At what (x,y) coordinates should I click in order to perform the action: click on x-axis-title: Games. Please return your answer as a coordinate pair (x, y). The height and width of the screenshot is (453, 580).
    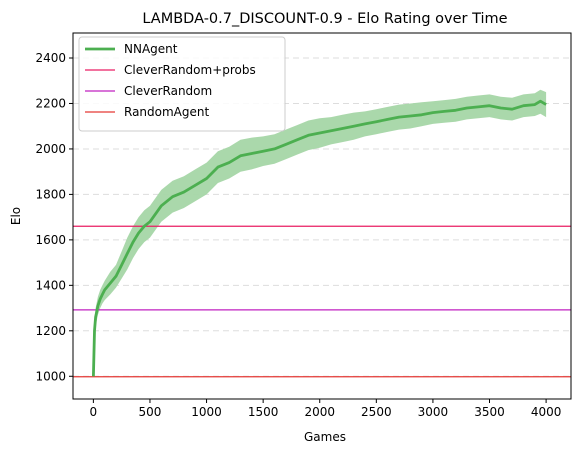
    Looking at the image, I should click on (325, 437).